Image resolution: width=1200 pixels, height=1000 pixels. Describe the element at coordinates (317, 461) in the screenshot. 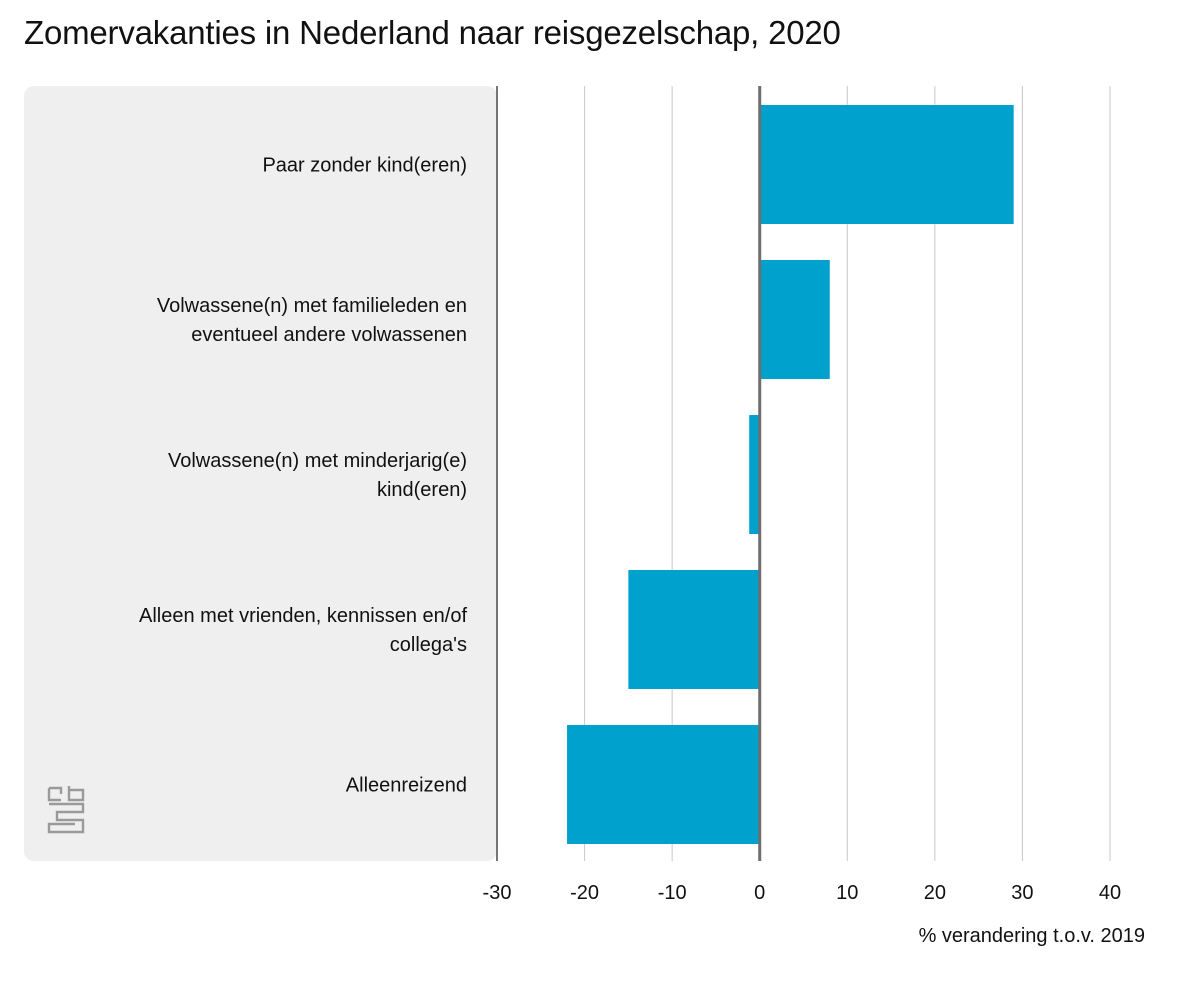

I see `category-label: Volwassene(n) met minderjarig(e)` at that location.